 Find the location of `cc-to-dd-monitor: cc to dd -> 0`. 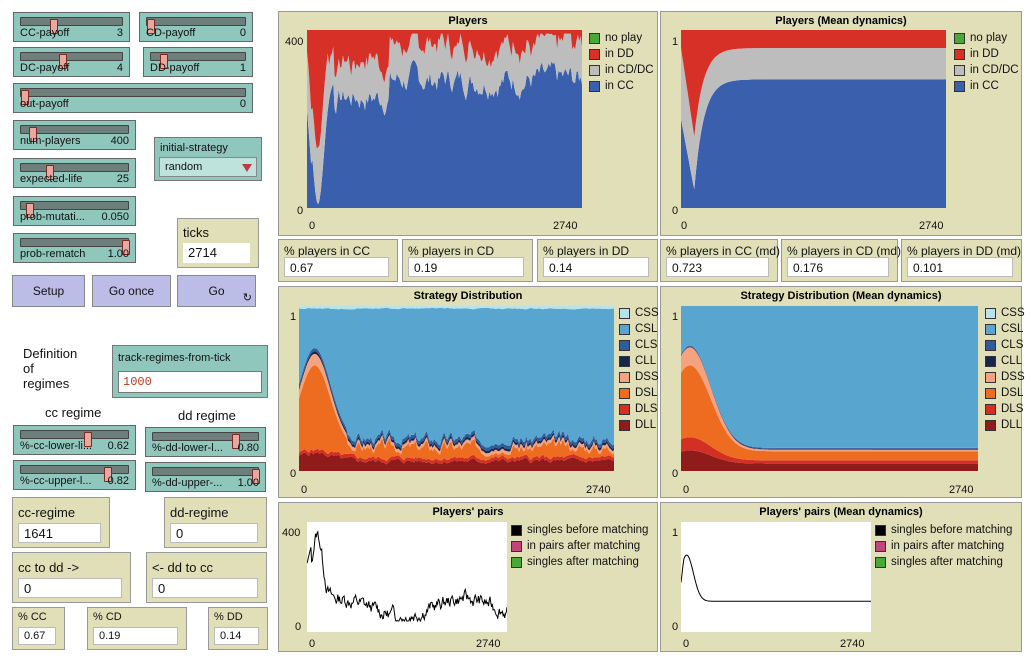

cc-to-dd-monitor: cc to dd -> 0 is located at coordinates (71, 577).